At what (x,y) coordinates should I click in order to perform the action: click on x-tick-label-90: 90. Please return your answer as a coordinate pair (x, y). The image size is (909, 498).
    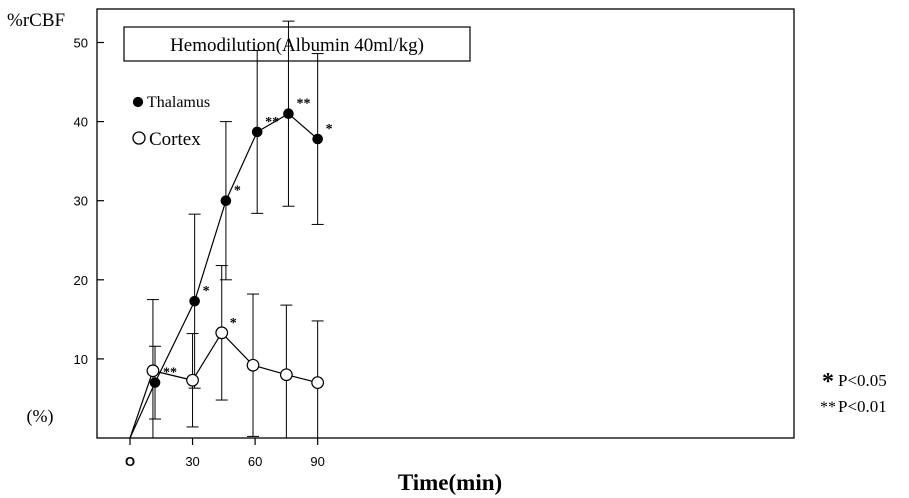
    Looking at the image, I should click on (317, 461).